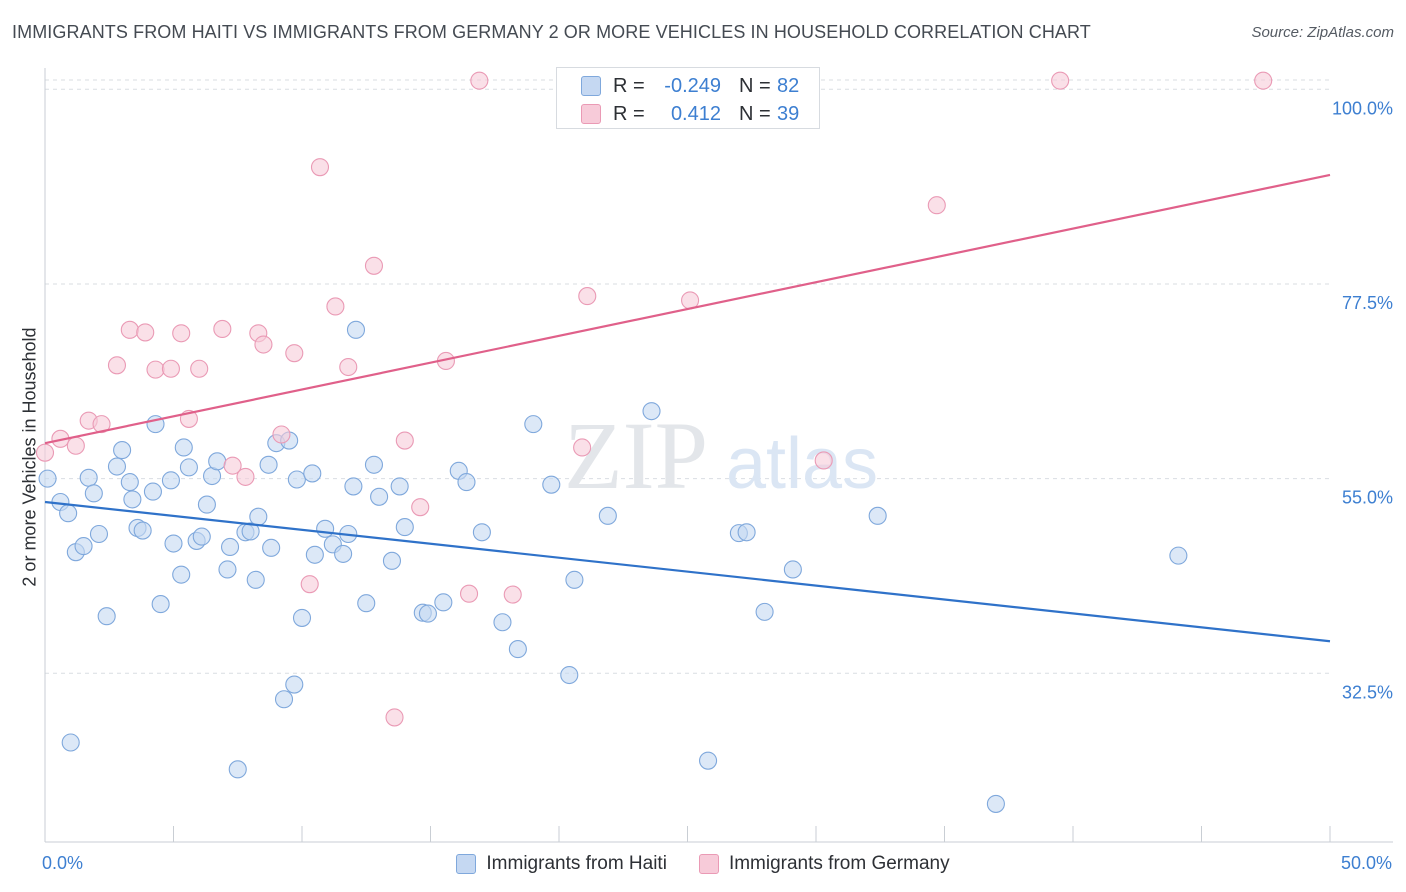 This screenshot has width=1406, height=892. Describe the element at coordinates (695, 113) in the screenshot. I see `r-value: 0.412` at that location.